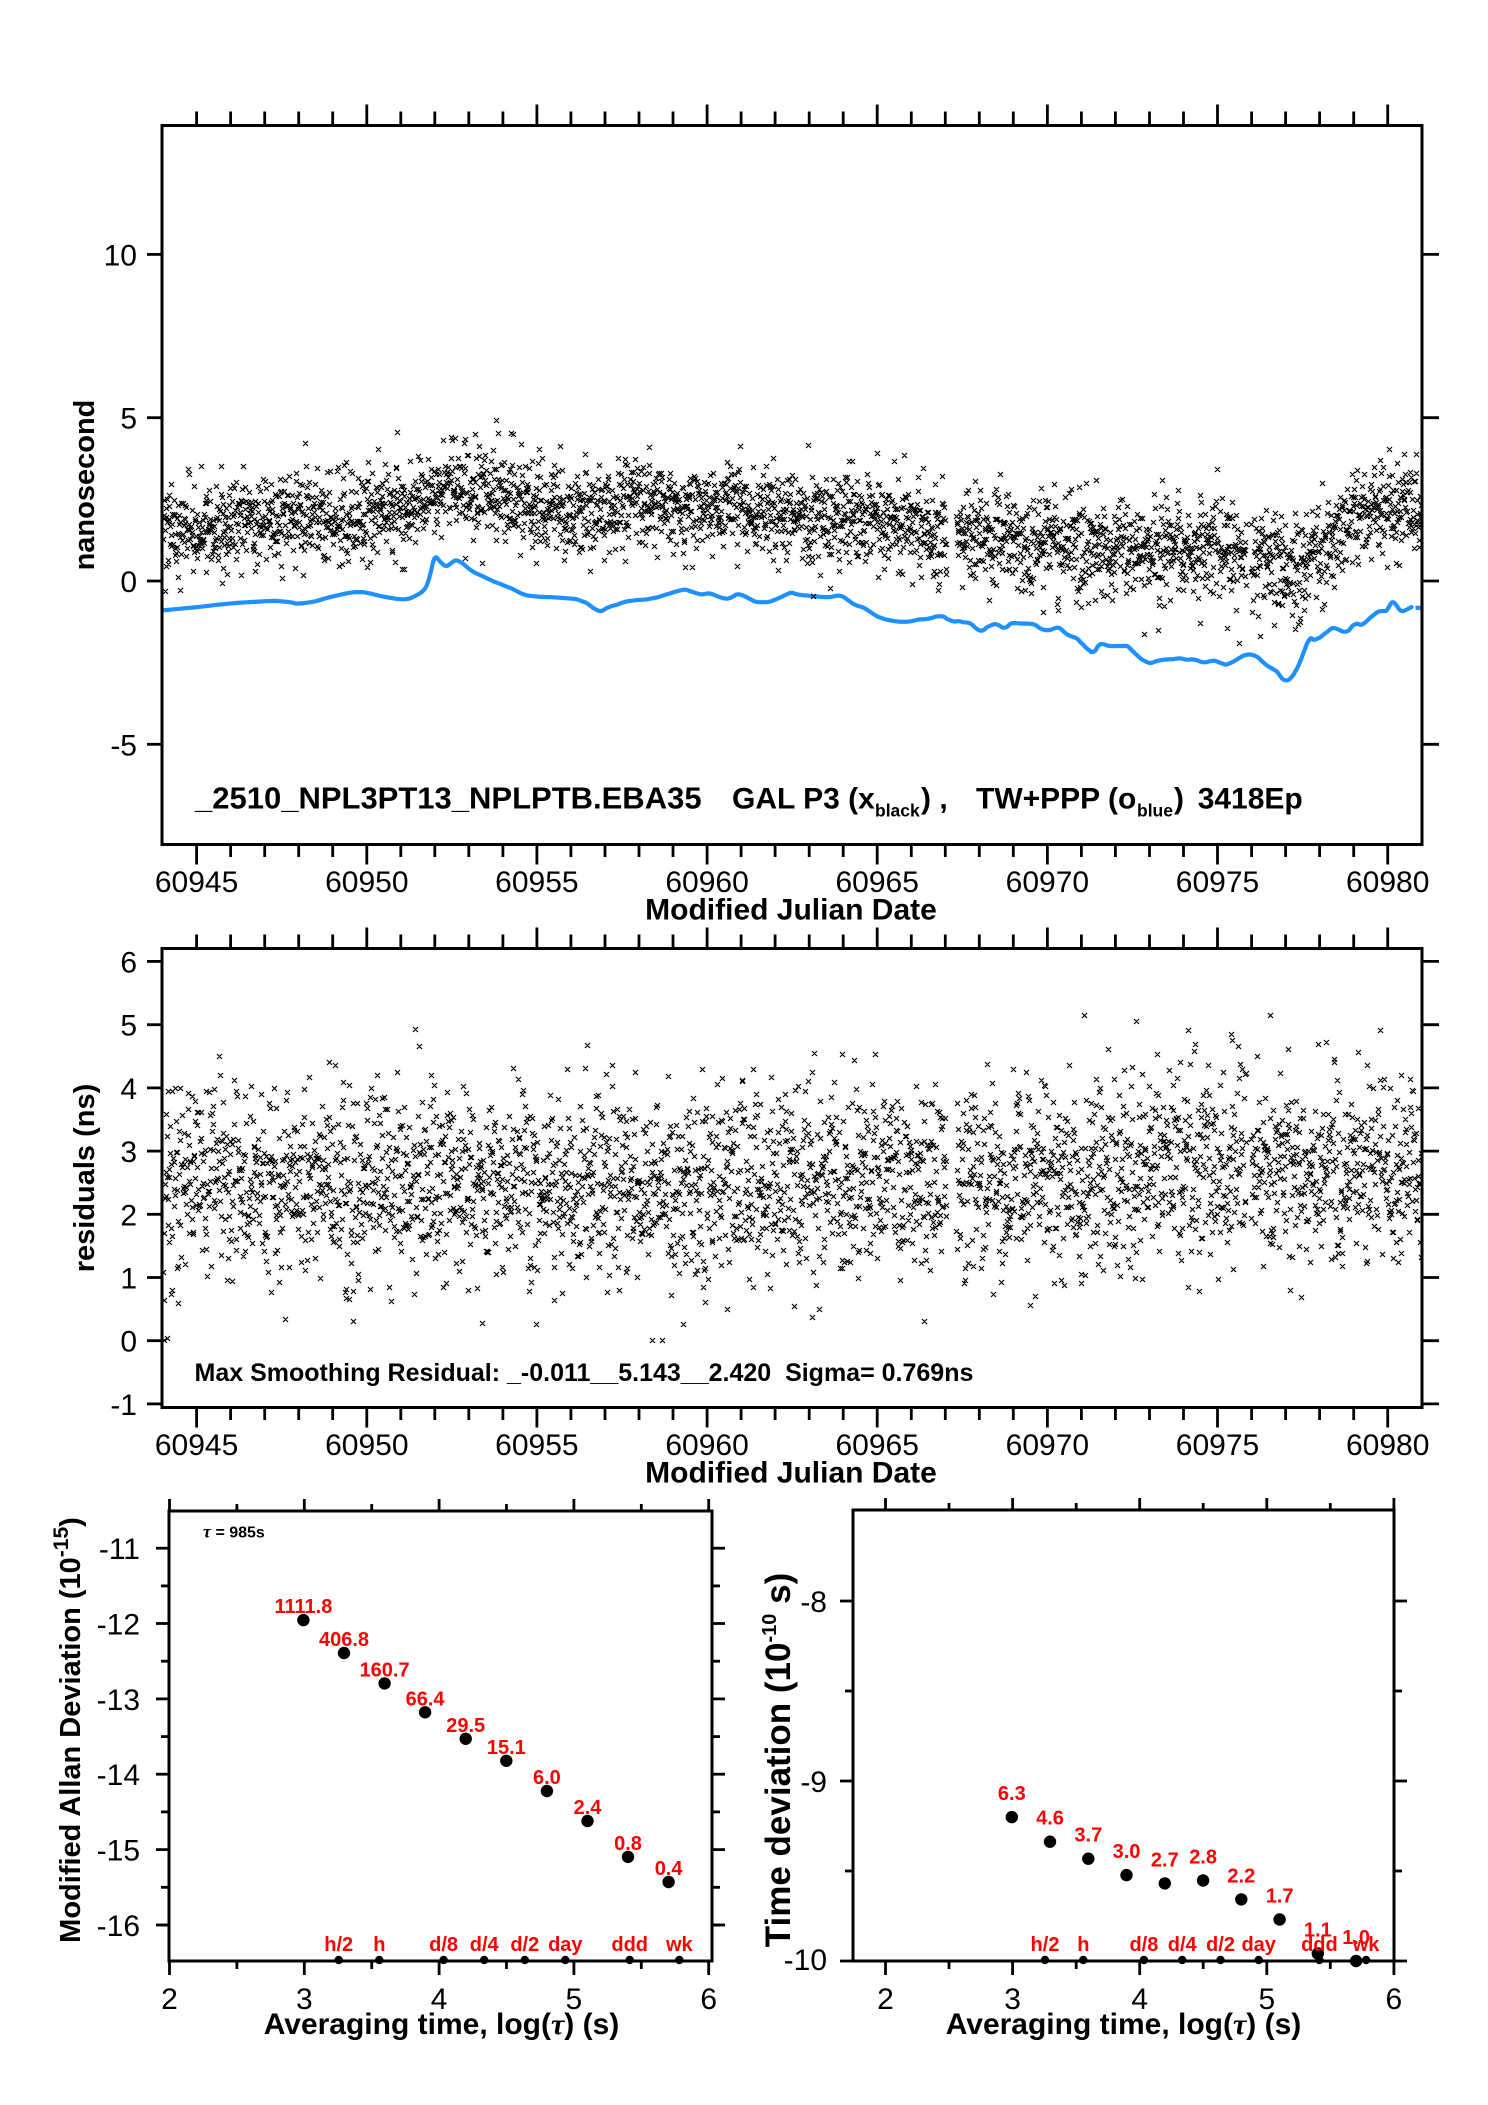 The height and width of the screenshot is (2105, 1488). What do you see at coordinates (1241, 1876) in the screenshot?
I see `svg-text: 2.2` at bounding box center [1241, 1876].